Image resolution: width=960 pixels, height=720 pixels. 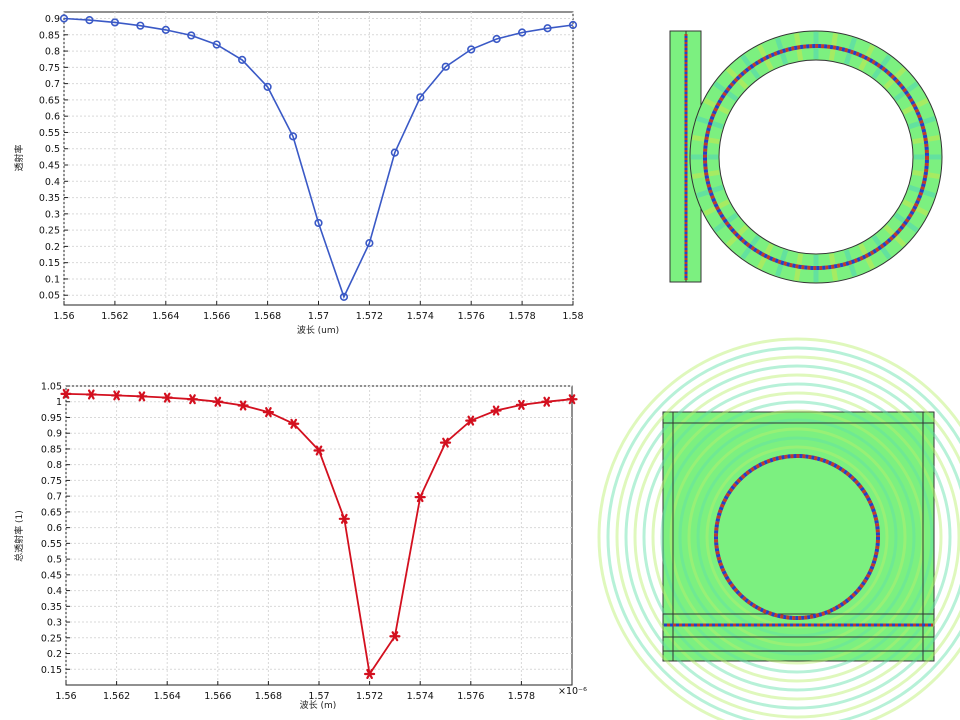 What do you see at coordinates (797, 537) in the screenshot?
I see `cavity-ring-field-red` at bounding box center [797, 537].